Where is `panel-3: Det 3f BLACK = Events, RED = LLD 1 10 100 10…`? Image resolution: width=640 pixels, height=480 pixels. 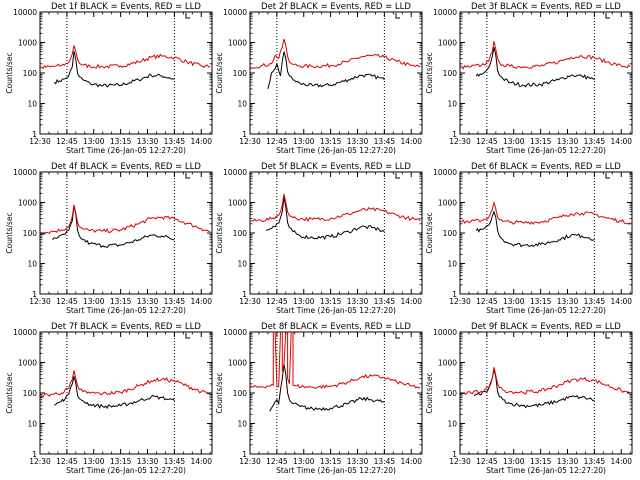
panel-3: Det 3f BLACK = Events, RED = LLD 1 10 100 10… is located at coordinates (529, 78).